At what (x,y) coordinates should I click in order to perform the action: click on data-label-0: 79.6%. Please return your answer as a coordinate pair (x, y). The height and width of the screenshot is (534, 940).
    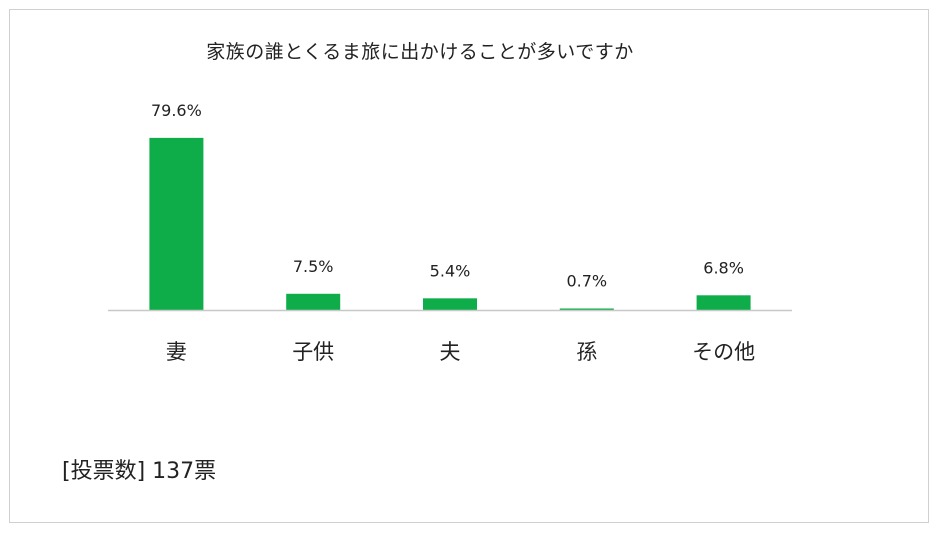
    Looking at the image, I should click on (176, 110).